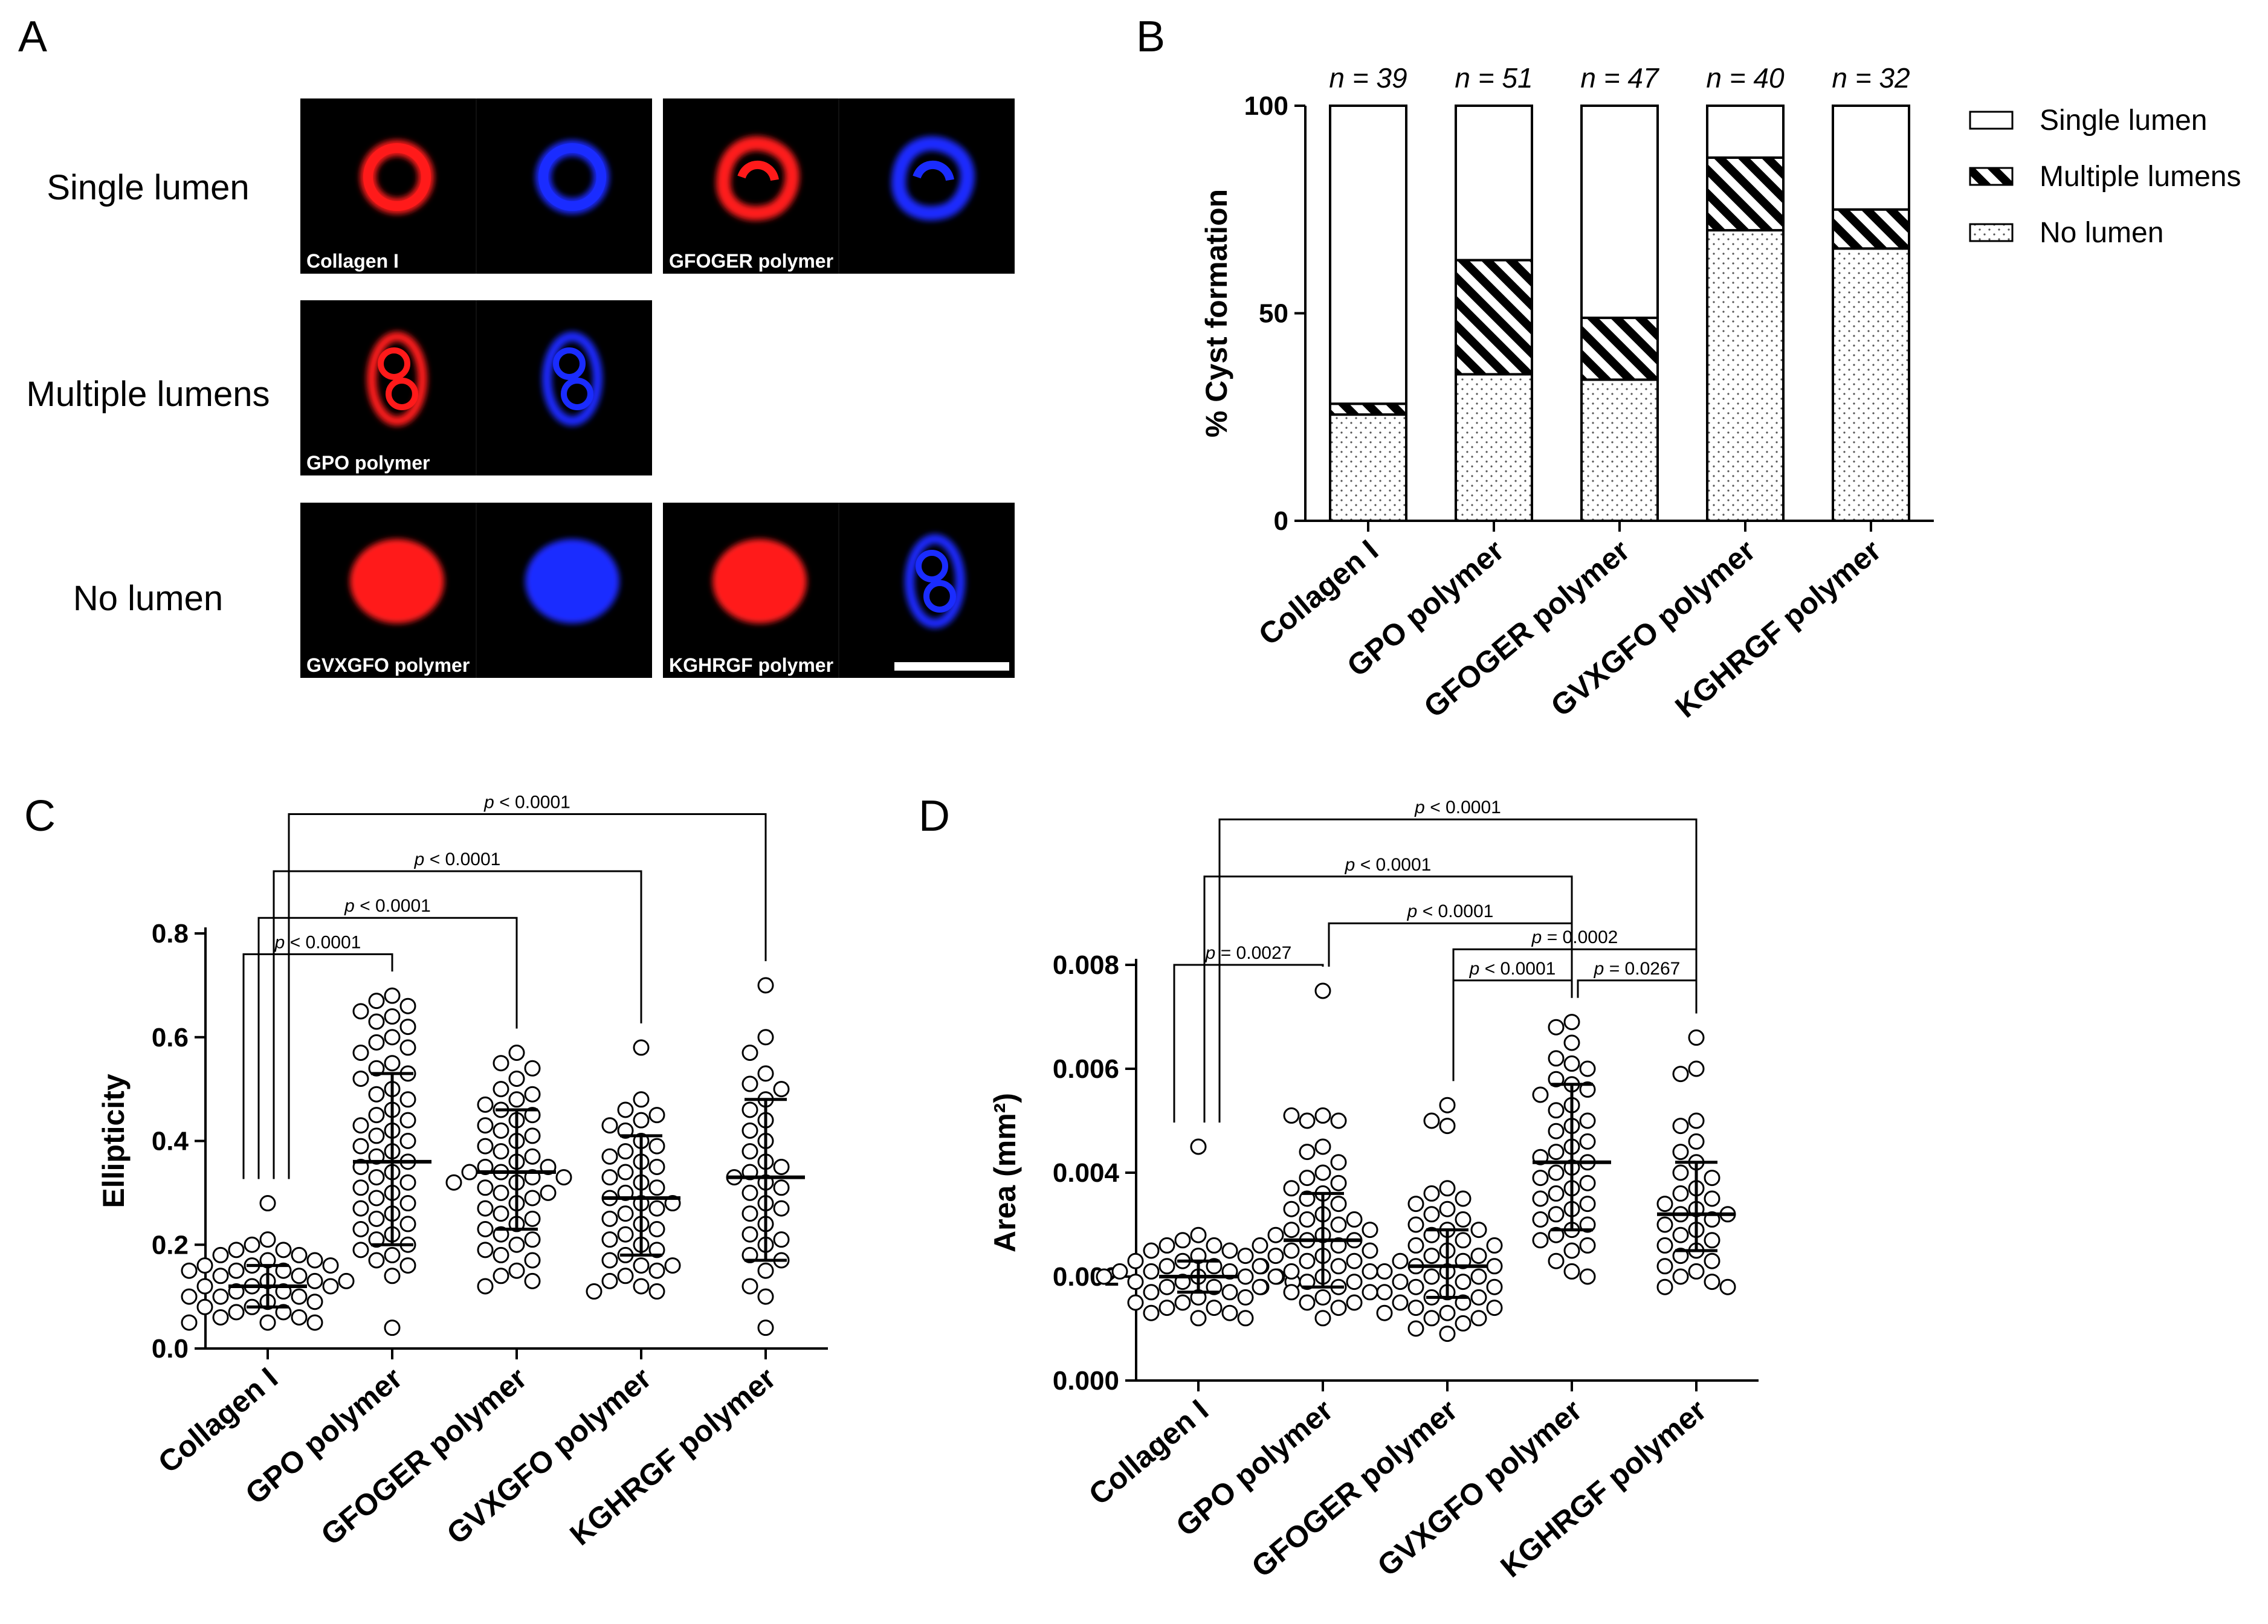 The width and height of the screenshot is (2268, 1624). Describe the element at coordinates (1991, 176) in the screenshot. I see `legend-swatch-multiple-lumens` at that location.